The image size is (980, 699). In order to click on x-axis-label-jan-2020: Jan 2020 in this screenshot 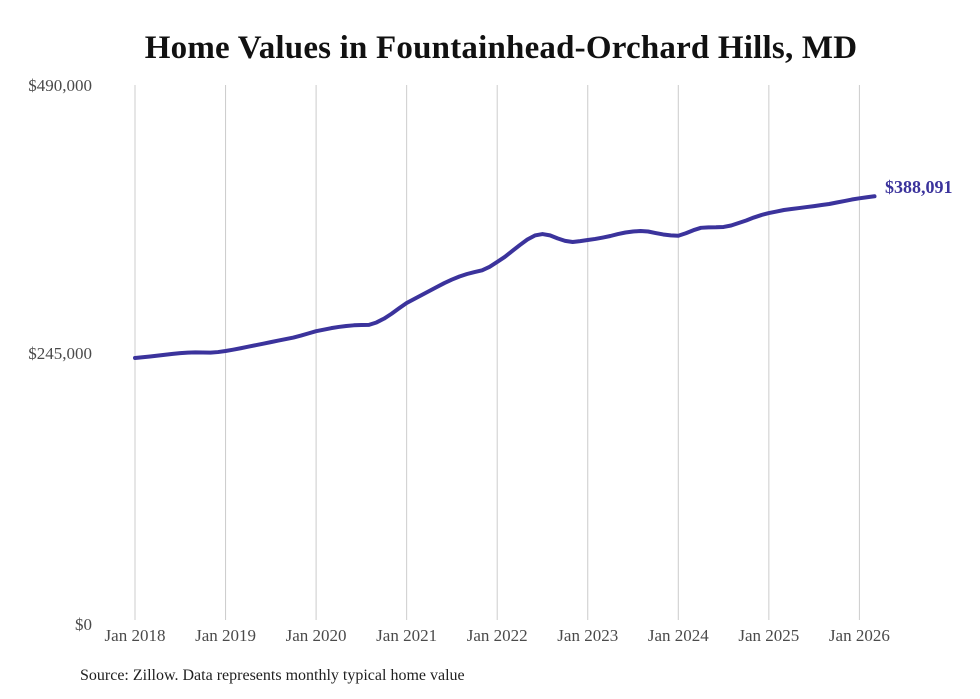, I will do `click(316, 635)`.